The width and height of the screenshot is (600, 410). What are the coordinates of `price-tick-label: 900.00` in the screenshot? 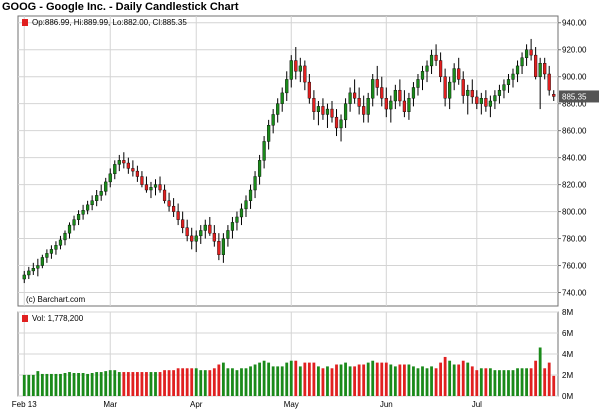 It's located at (574, 77).